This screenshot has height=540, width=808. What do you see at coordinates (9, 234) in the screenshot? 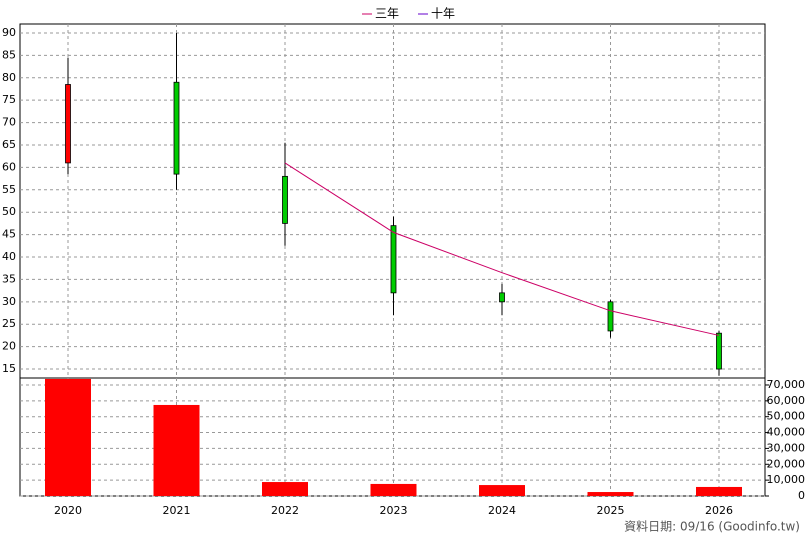
I see `y-tick-label: 45` at bounding box center [9, 234].